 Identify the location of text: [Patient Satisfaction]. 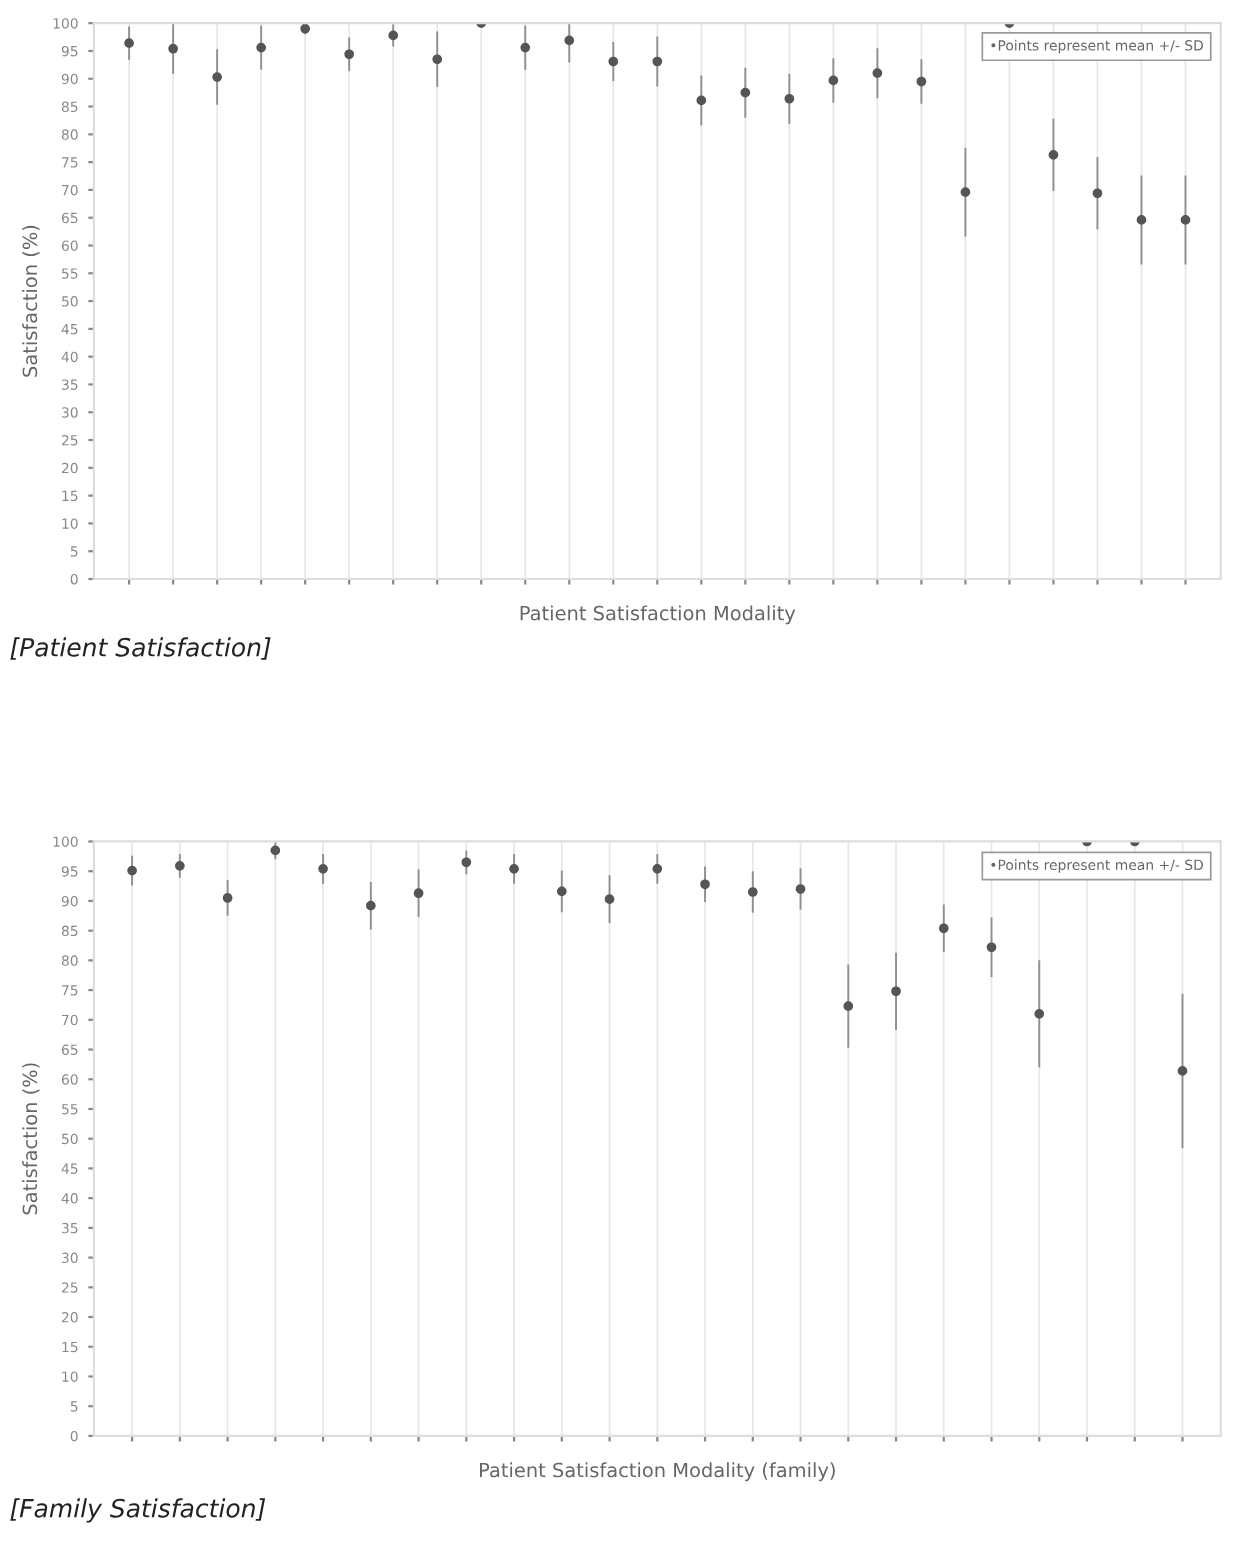
(140, 648).